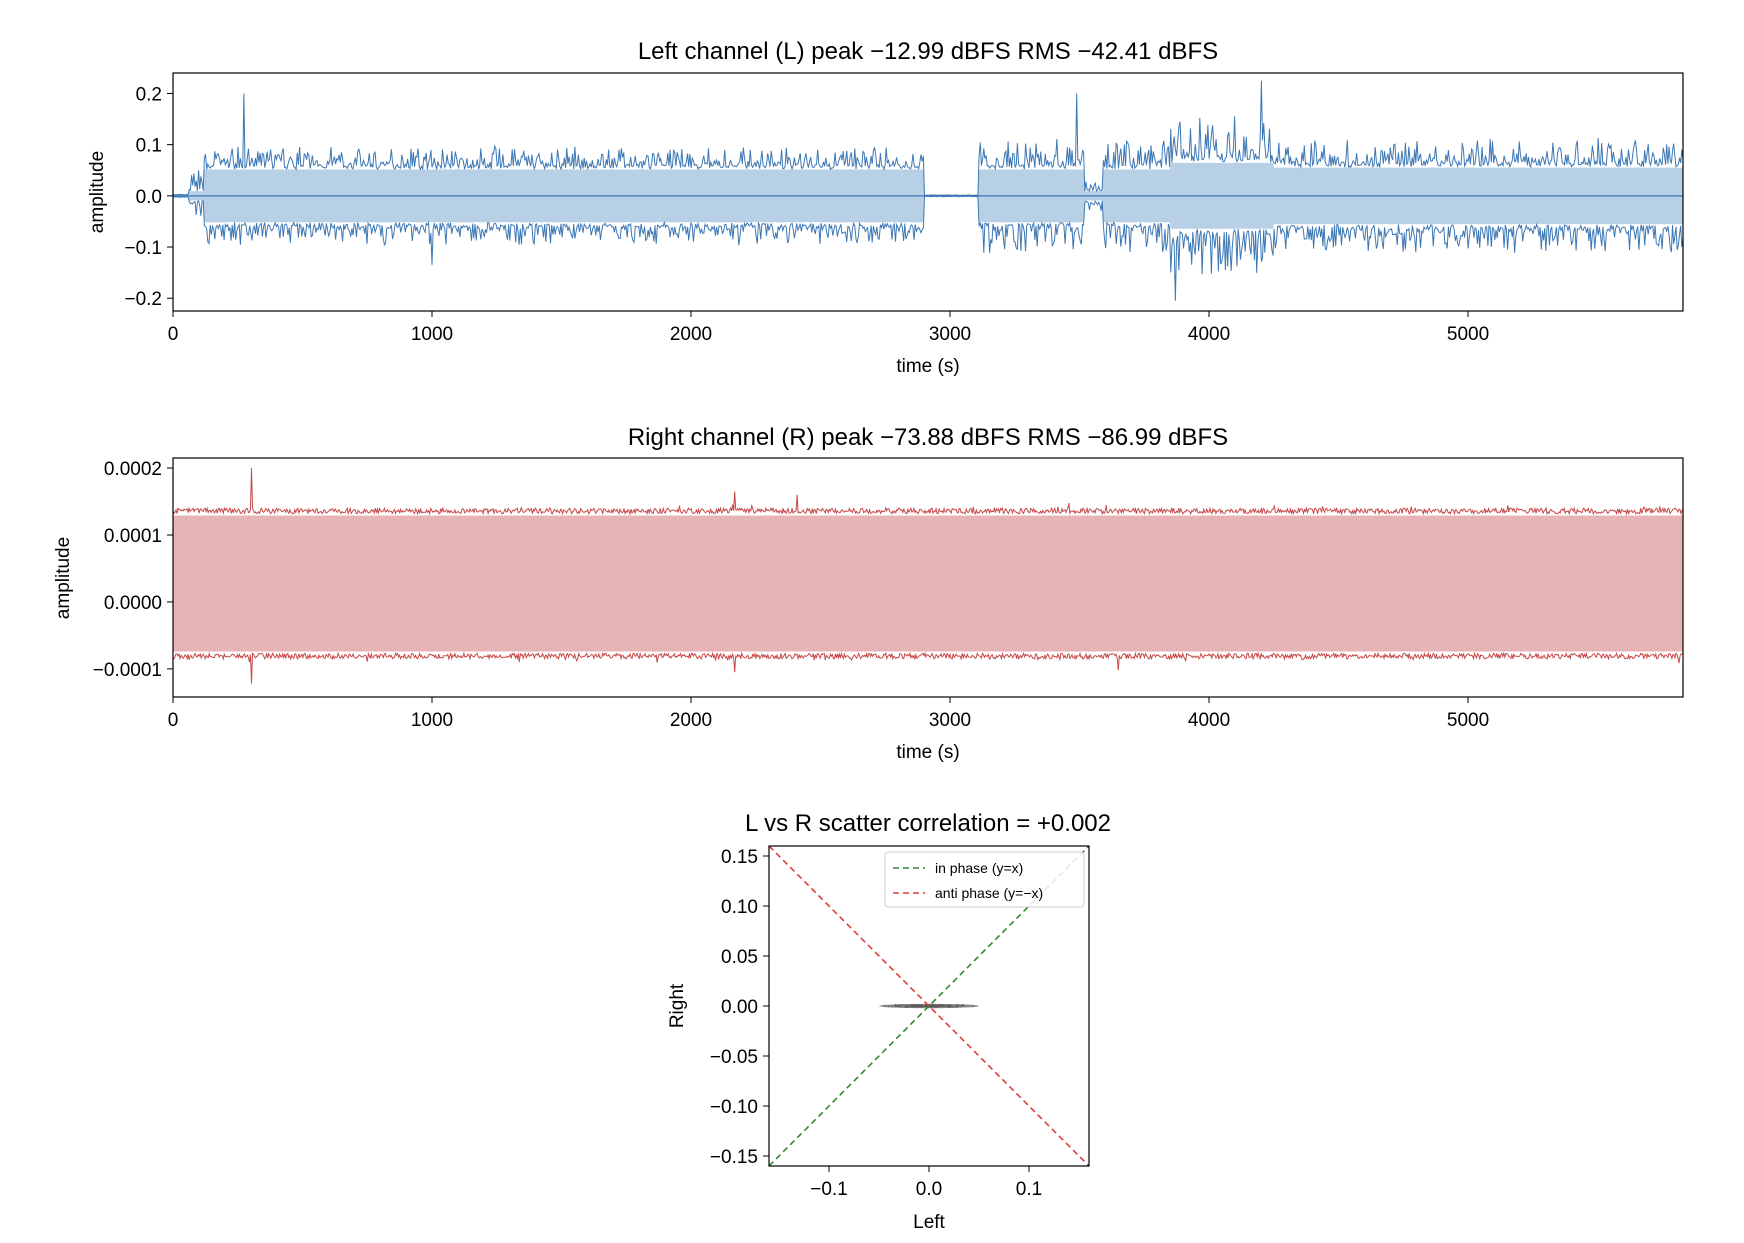  Describe the element at coordinates (143, 299) in the screenshot. I see `left-channel-y-tick-label: −0.2` at that location.